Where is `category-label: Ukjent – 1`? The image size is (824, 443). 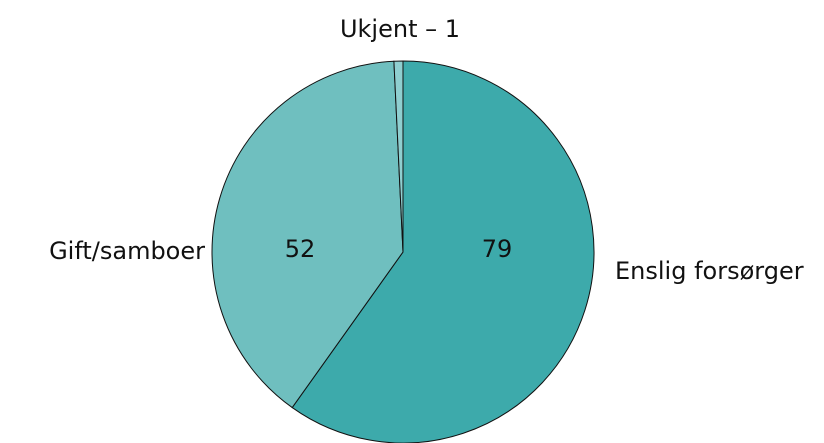
category-label: Ukjent – 1 is located at coordinates (400, 29).